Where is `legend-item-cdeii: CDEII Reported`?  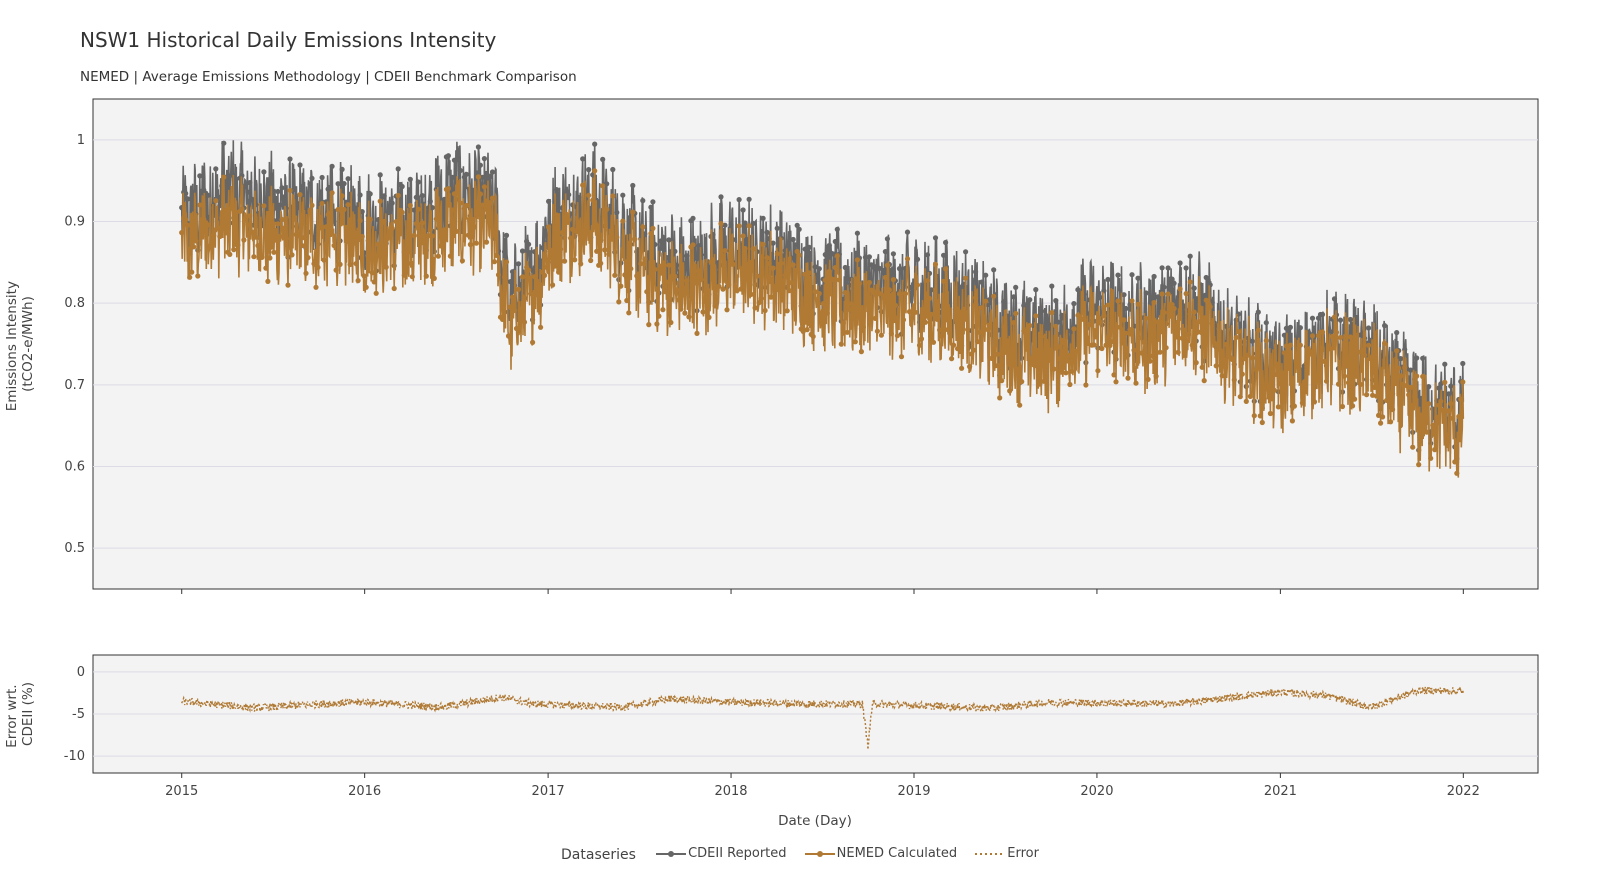
legend-item-cdeii: CDEII Reported is located at coordinates (720, 853).